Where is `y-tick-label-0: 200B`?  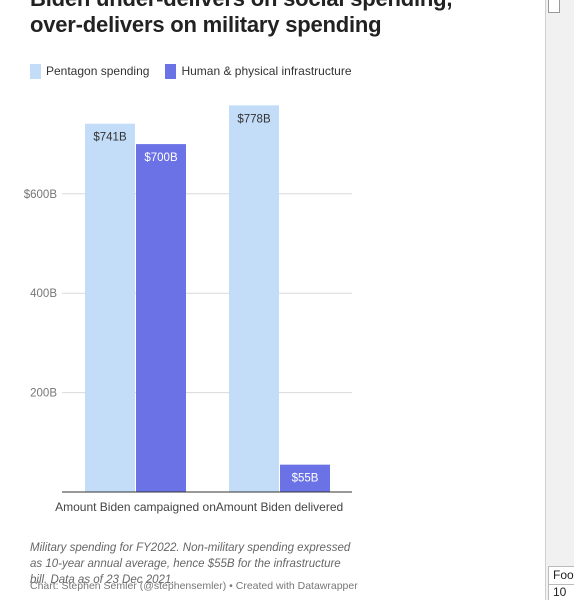
y-tick-label-0: 200B is located at coordinates (43, 394).